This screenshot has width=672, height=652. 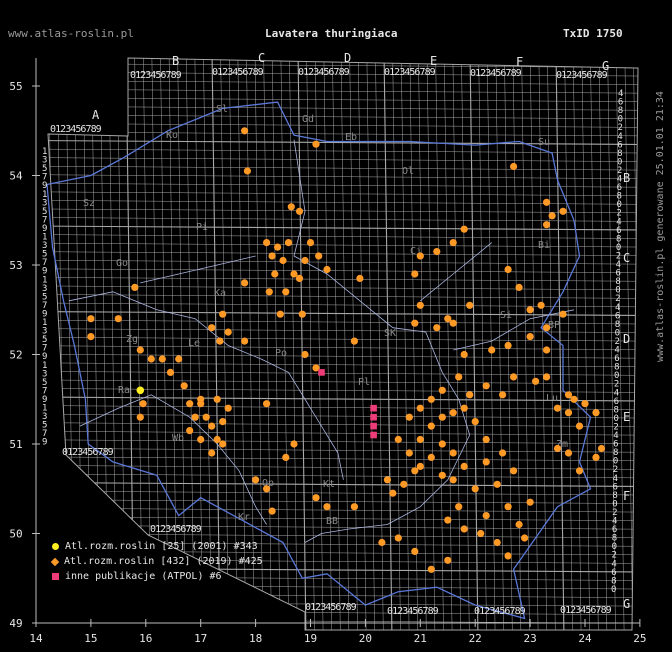 What do you see at coordinates (332, 521) in the screenshot?
I see `region-label: BB` at bounding box center [332, 521].